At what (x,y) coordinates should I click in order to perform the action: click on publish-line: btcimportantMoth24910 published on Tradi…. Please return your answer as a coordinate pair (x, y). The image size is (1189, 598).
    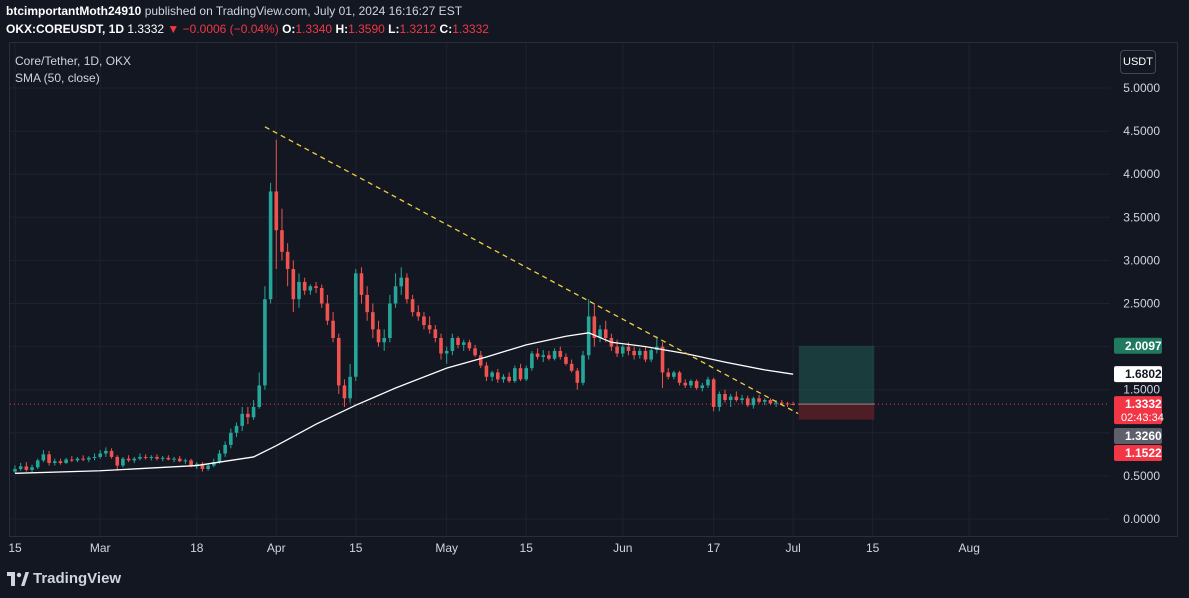
    Looking at the image, I should click on (234, 11).